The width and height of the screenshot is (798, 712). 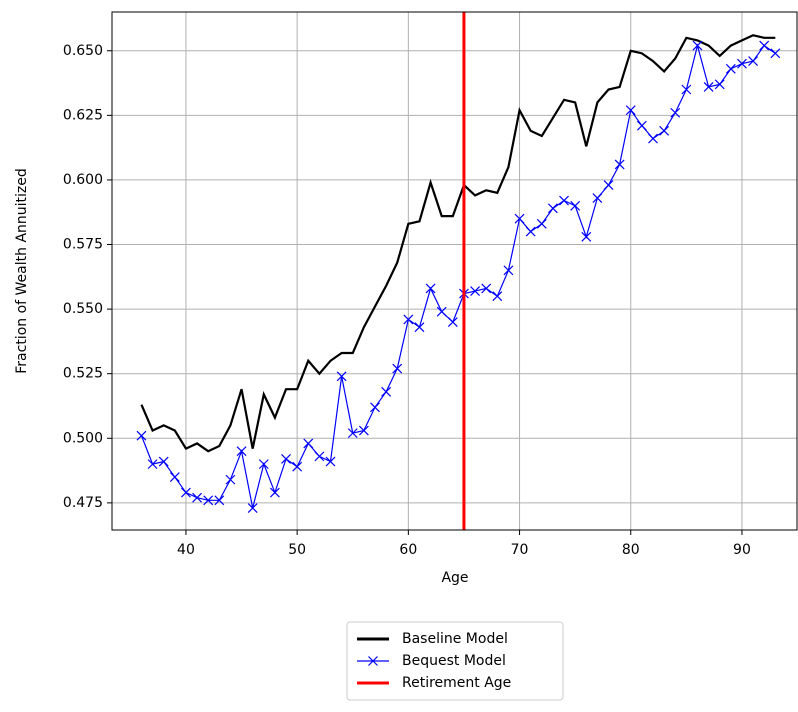 What do you see at coordinates (408, 550) in the screenshot?
I see `x-tick-label: 60` at bounding box center [408, 550].